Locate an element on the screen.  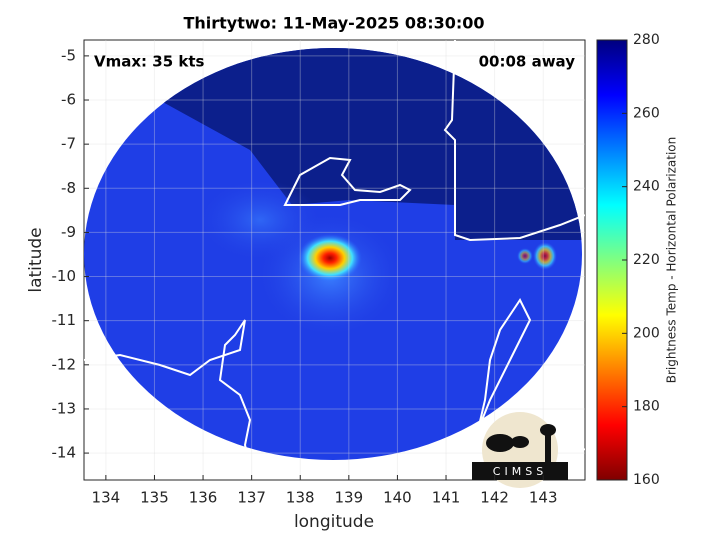
colorbar-tick-label: 160 is located at coordinates (646, 480).